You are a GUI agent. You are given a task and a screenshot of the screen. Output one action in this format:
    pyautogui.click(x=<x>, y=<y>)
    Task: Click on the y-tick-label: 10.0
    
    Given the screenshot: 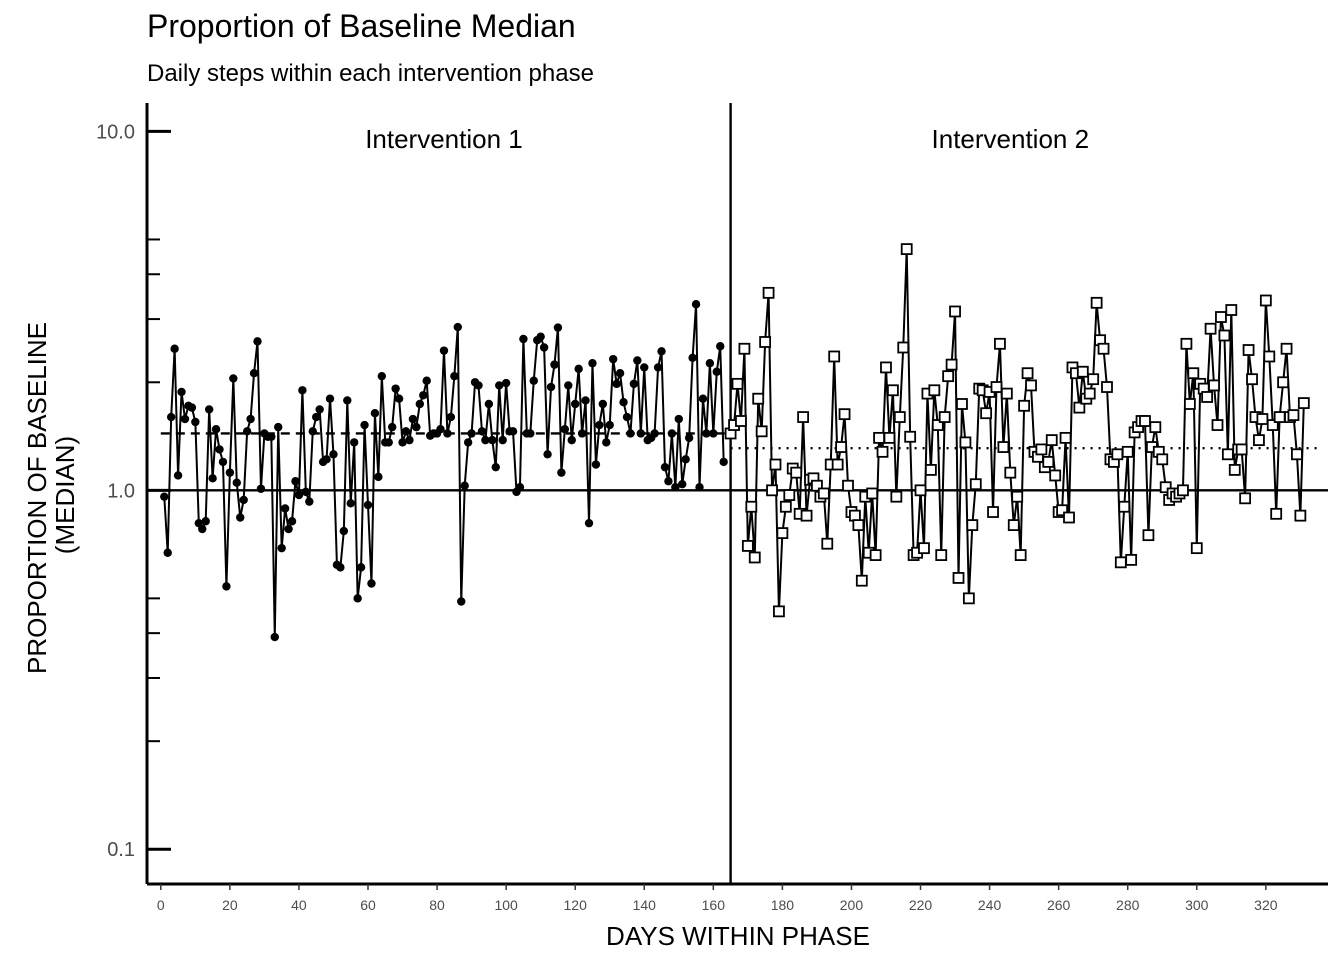 What is the action you would take?
    pyautogui.click(x=115, y=132)
    